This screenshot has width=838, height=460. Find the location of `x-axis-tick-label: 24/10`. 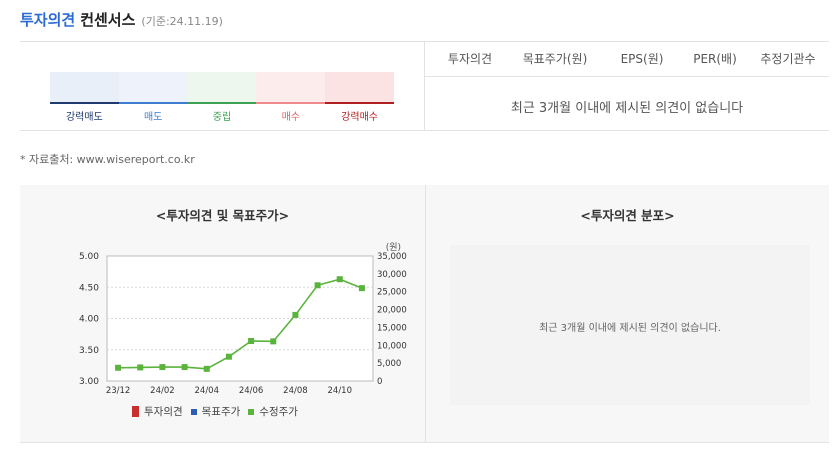

x-axis-tick-label: 24/10 is located at coordinates (340, 391).